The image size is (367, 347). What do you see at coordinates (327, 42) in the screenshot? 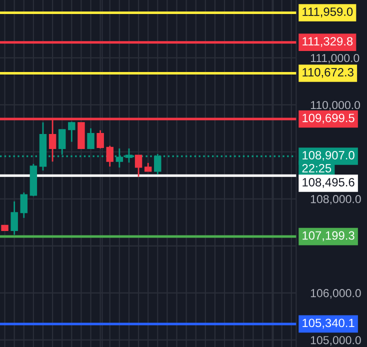
I see `ref-line-label: 111,329.8` at bounding box center [327, 42].